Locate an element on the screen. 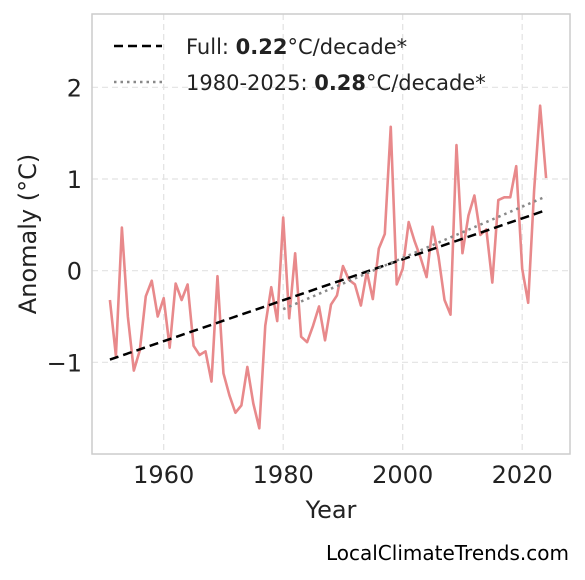 The width and height of the screenshot is (585, 580). legend-recent-value: 0.28 is located at coordinates (340, 83).